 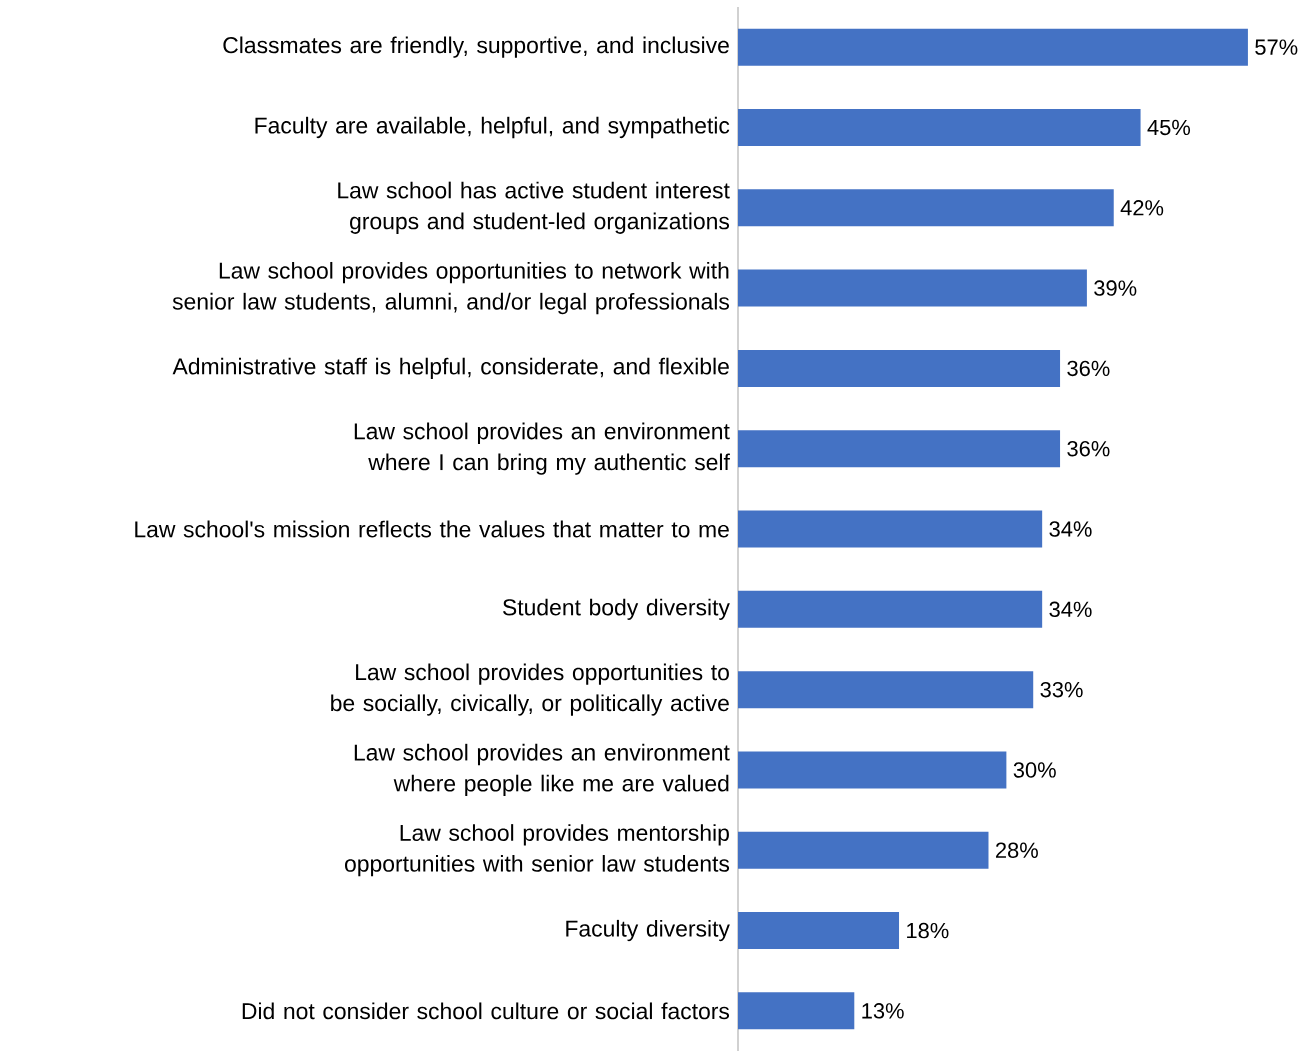 What do you see at coordinates (537, 850) in the screenshot?
I see `y-tick-label: Law school provides mentorship opportunities with senior law students` at bounding box center [537, 850].